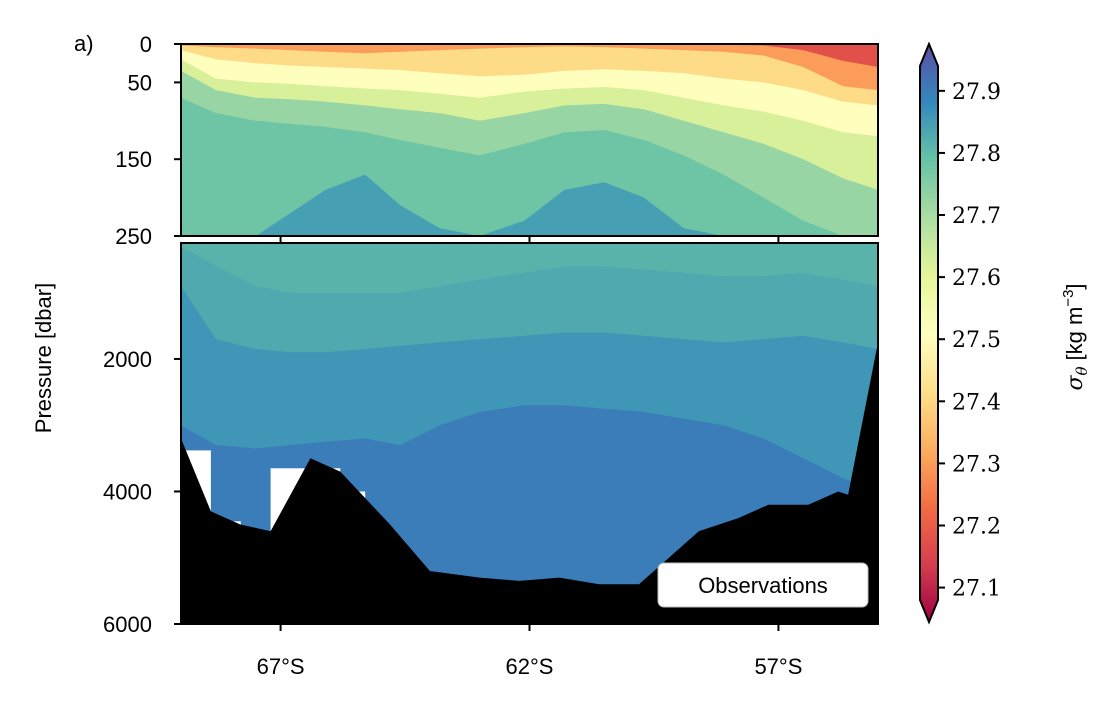  Describe the element at coordinates (84, 43) in the screenshot. I see `panel-label: a)` at that location.